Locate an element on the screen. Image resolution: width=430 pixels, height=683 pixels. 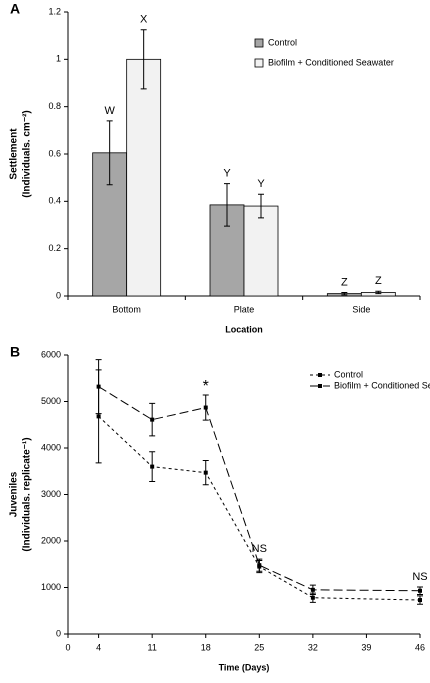
y-tick-label: 2000 is located at coordinates (51, 540).